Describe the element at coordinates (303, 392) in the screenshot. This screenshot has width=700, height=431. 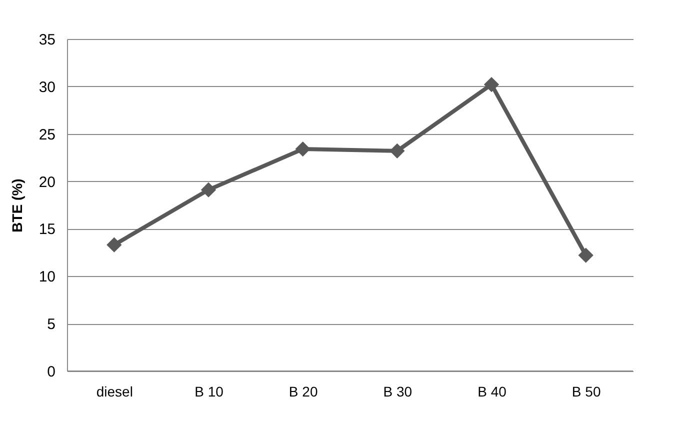
I see `x-tick-label: B 20` at that location.